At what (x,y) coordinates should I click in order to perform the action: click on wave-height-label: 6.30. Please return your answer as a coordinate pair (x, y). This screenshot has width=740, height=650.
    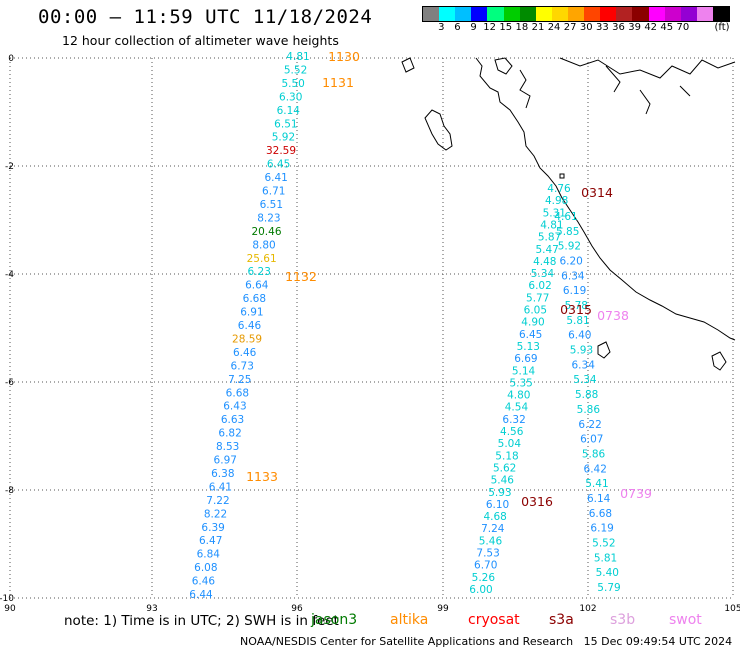
    Looking at the image, I should click on (290, 97).